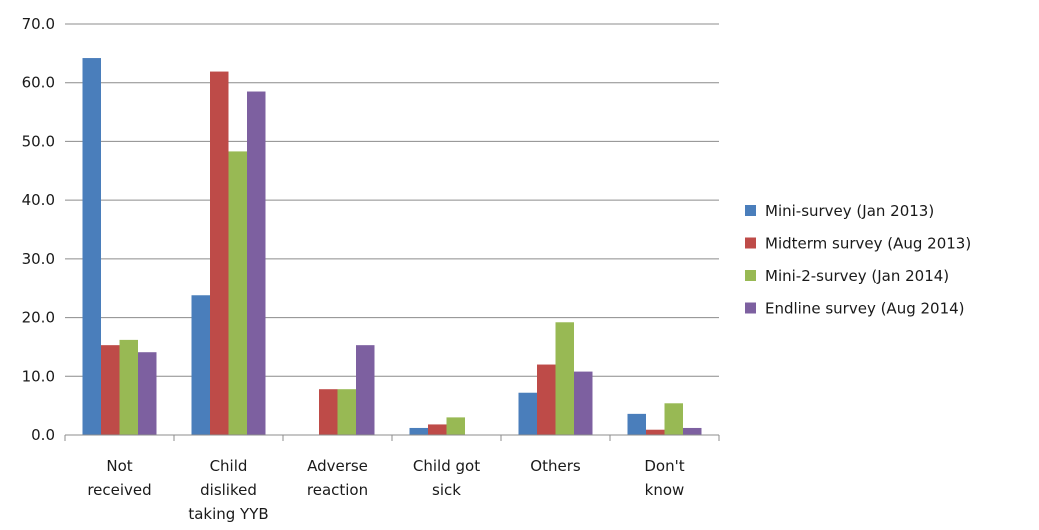 The height and width of the screenshot is (530, 1039). What do you see at coordinates (228, 514) in the screenshot?
I see `x-category-label: taking YYB` at bounding box center [228, 514].